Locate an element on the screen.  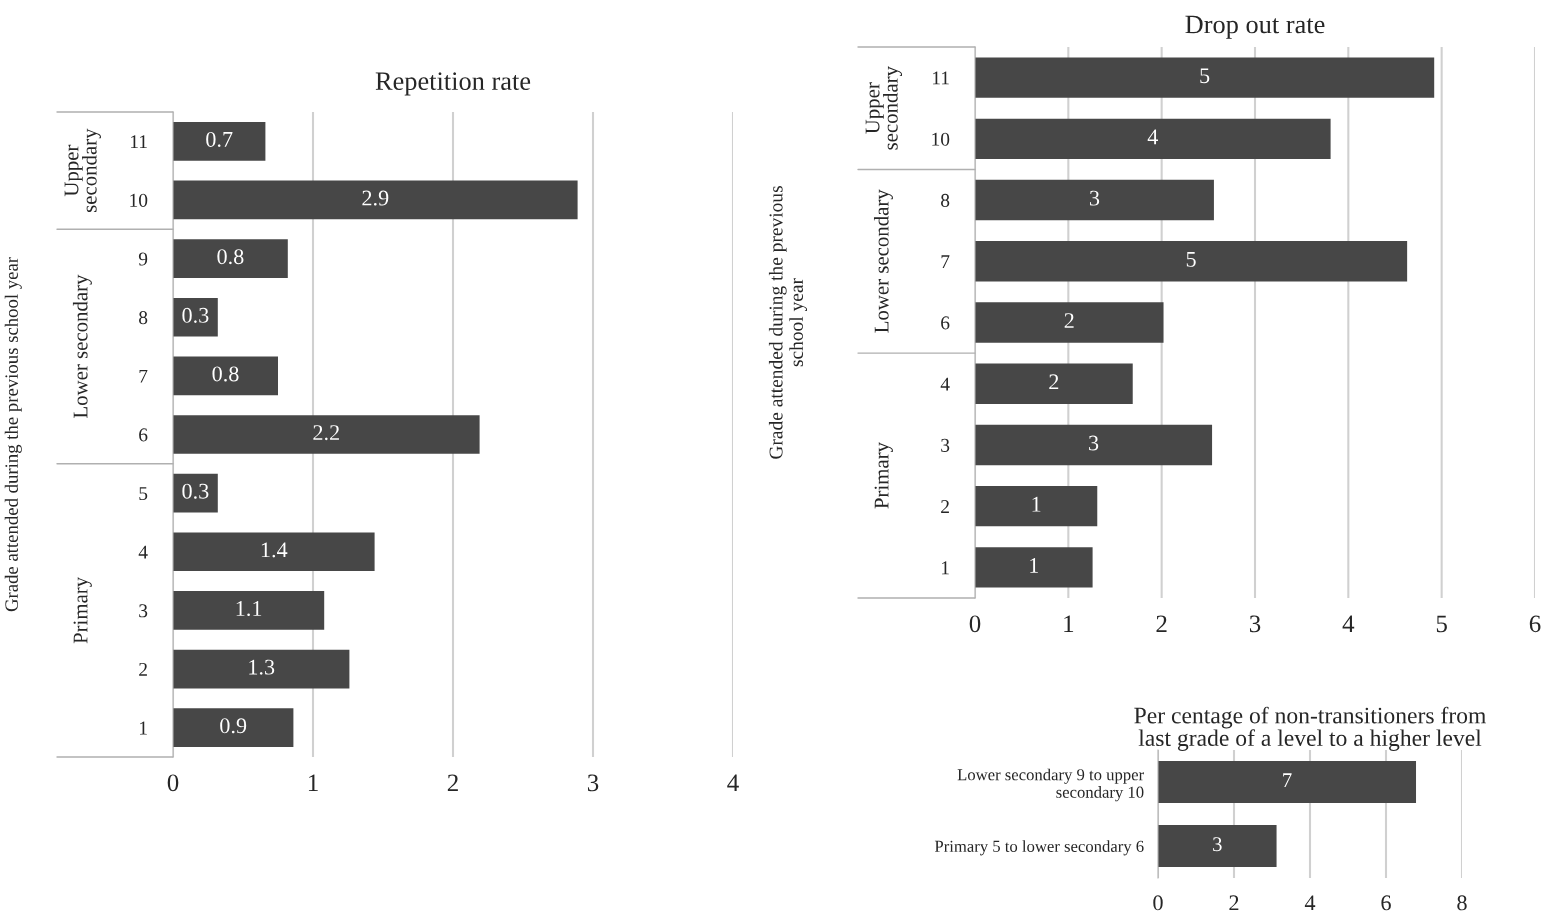
data-label: 1.3 is located at coordinates (262, 667).